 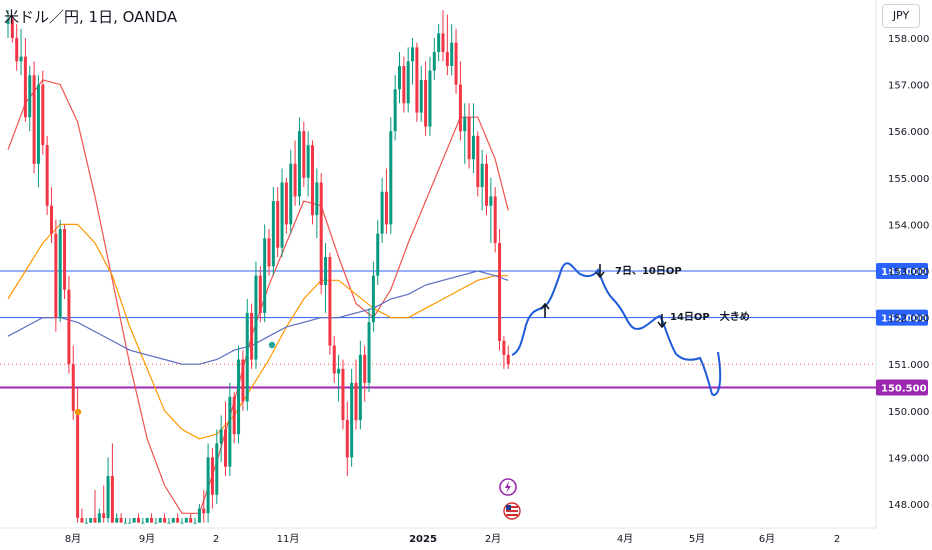 What do you see at coordinates (616, 329) in the screenshot?
I see `forecast-path` at bounding box center [616, 329].